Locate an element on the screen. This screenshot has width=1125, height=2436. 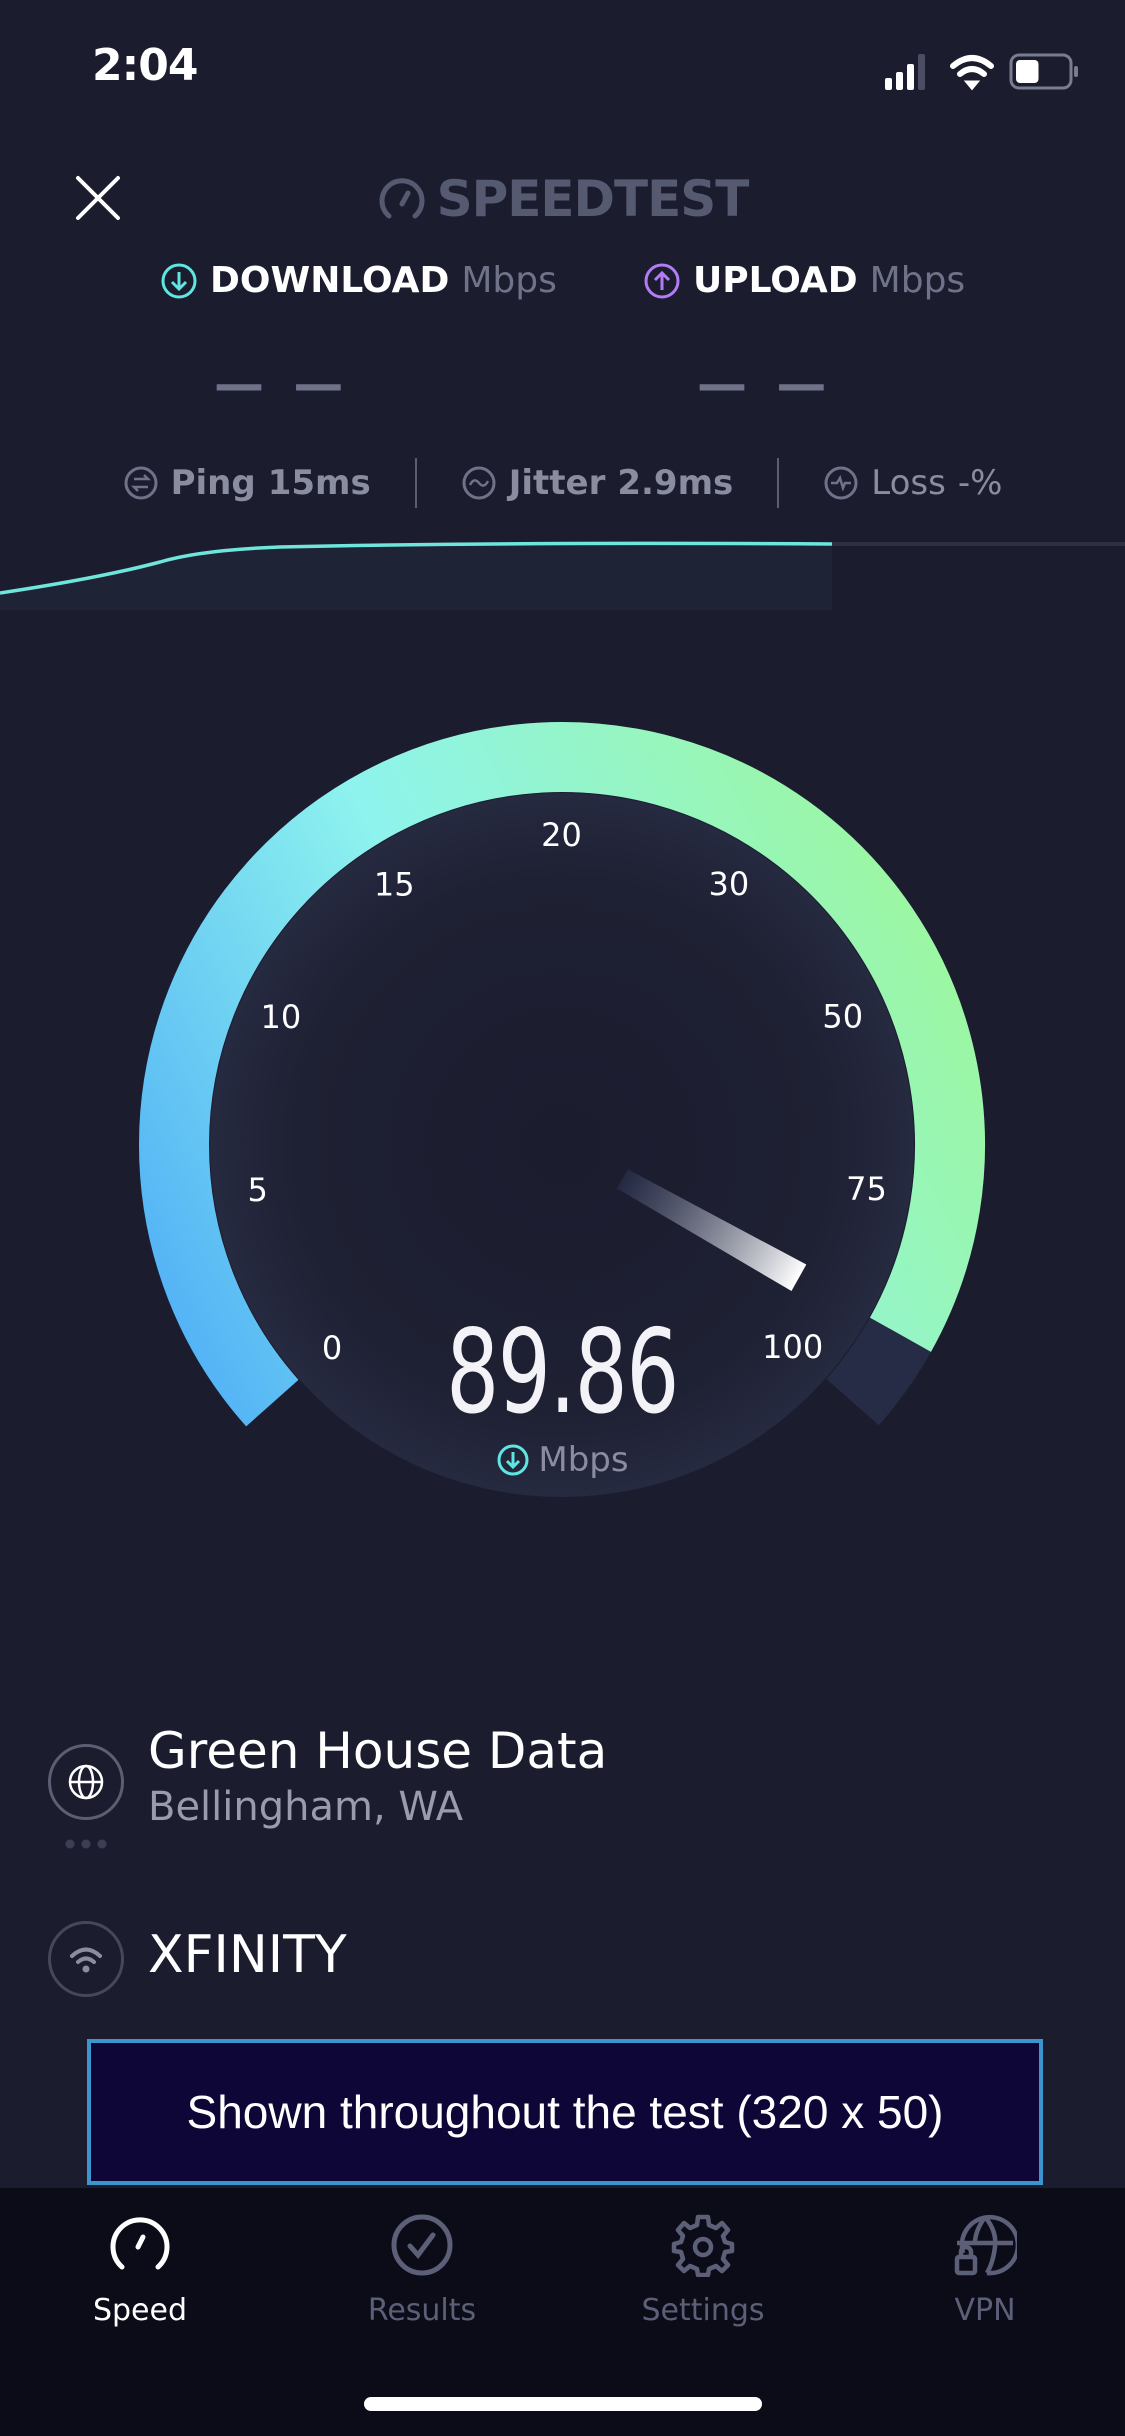
speed-graph-area is located at coordinates (416, 576).